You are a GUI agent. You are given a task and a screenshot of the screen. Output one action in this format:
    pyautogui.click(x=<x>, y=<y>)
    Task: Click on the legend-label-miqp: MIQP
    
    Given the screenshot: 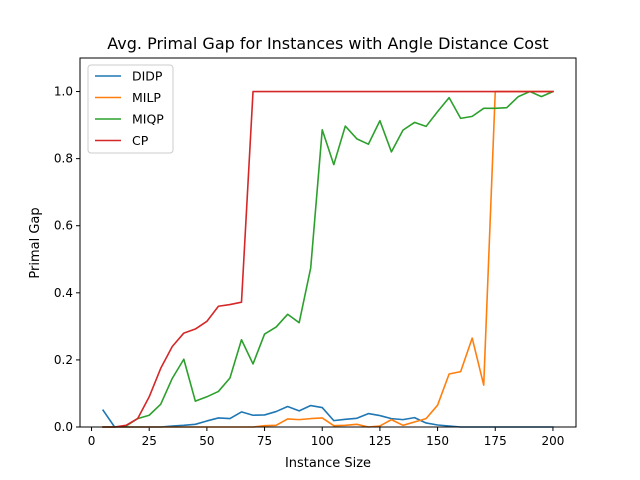 What is the action you would take?
    pyautogui.click(x=148, y=119)
    